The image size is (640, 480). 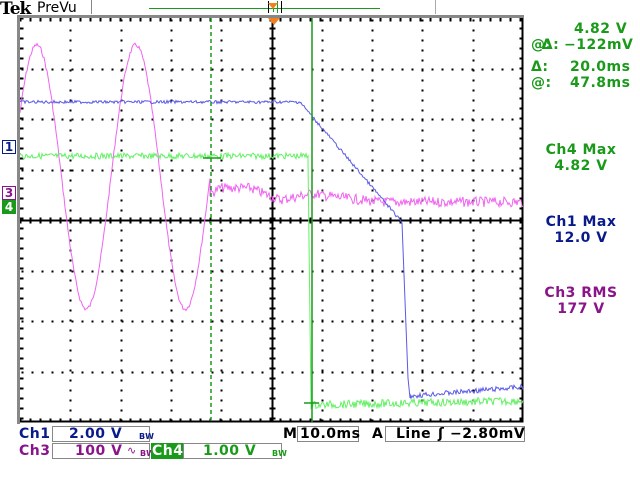 What do you see at coordinates (581, 150) in the screenshot?
I see `measurement-ch4-max-title: Ch4 Max` at bounding box center [581, 150].